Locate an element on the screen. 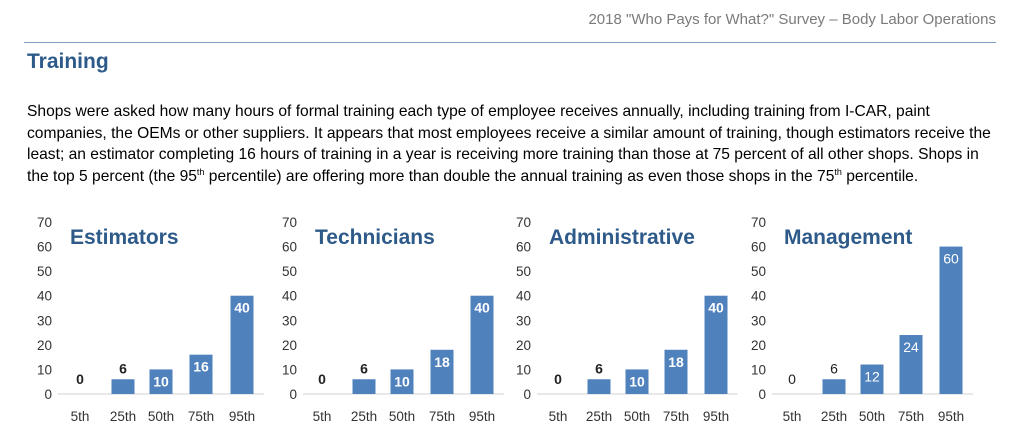 This screenshot has height=434, width=1024. chart-title: Administrative is located at coordinates (622, 237).